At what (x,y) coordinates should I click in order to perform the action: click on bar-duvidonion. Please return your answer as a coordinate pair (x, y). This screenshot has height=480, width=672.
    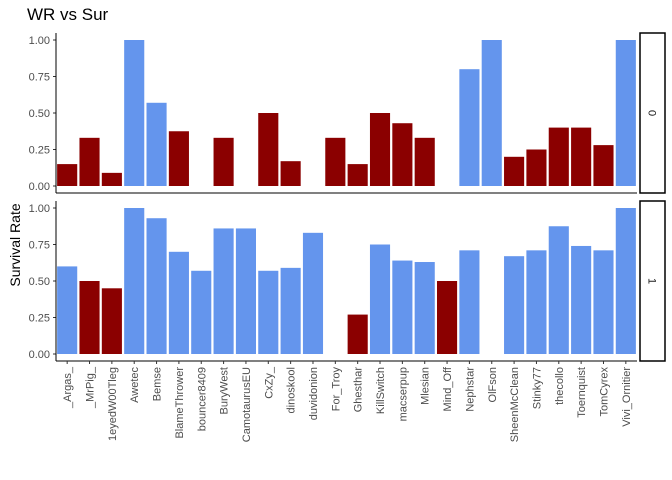
    Looking at the image, I should click on (313, 293).